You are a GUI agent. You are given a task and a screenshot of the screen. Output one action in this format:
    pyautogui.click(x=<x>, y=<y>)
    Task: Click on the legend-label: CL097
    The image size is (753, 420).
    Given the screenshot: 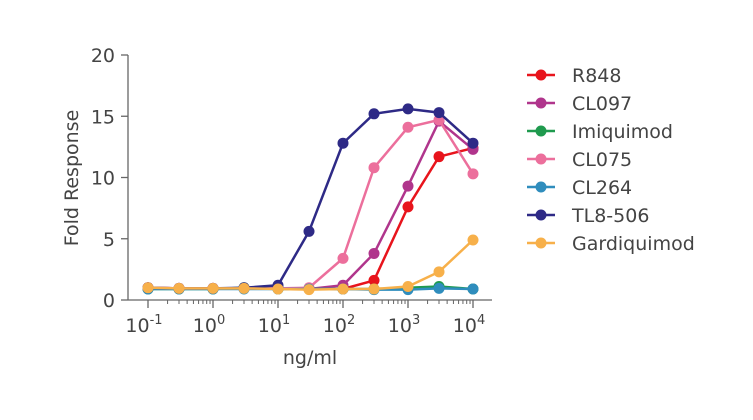 What is the action you would take?
    pyautogui.click(x=602, y=104)
    